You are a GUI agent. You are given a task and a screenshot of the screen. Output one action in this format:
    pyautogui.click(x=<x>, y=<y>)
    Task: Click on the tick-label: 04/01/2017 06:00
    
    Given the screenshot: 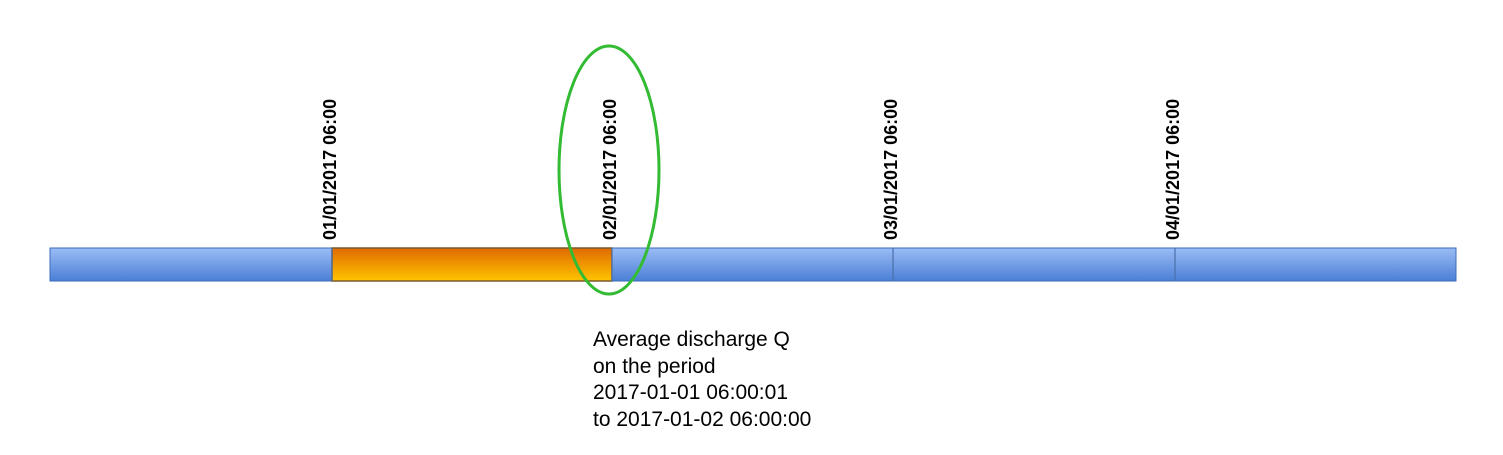 What is the action you would take?
    pyautogui.click(x=1173, y=169)
    